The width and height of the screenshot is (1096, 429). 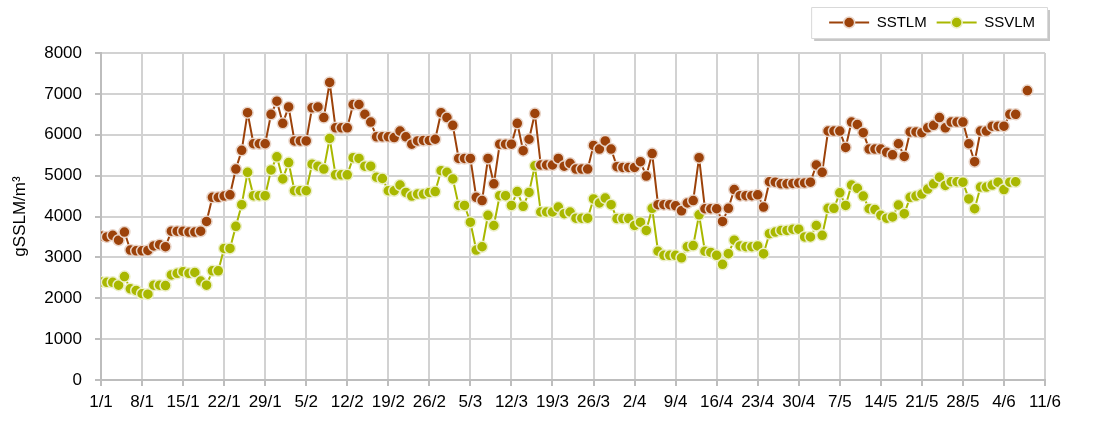 What do you see at coordinates (799, 401) in the screenshot?
I see `x-tick-label: 30/4` at bounding box center [799, 401].